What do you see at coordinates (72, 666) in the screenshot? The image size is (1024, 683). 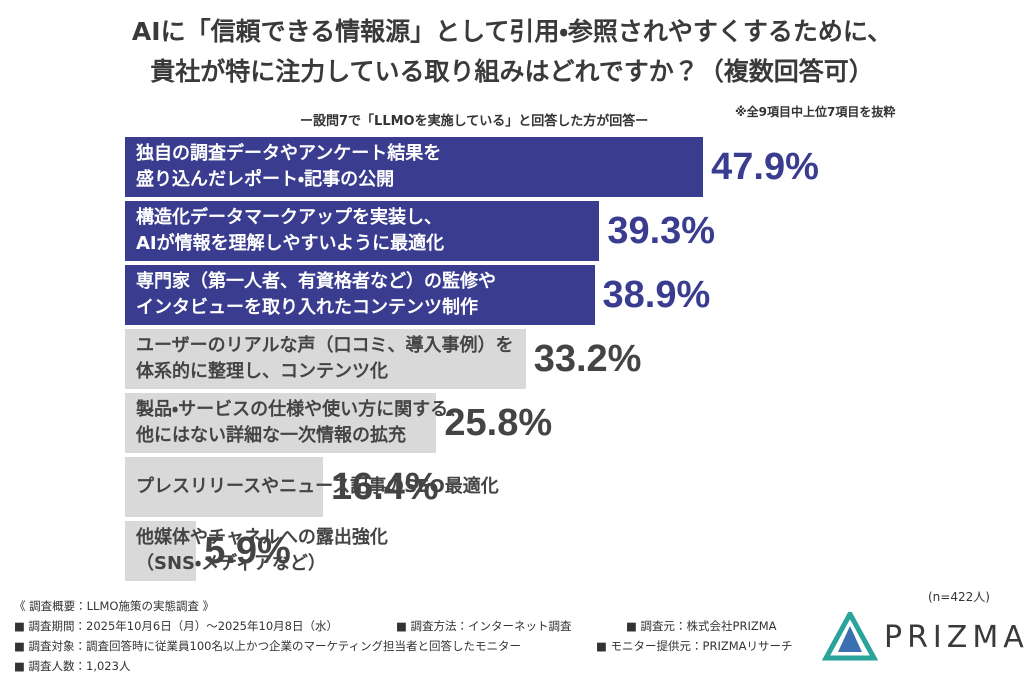 I see `footer-item: ■ 調査人数：1,023人` at bounding box center [72, 666].